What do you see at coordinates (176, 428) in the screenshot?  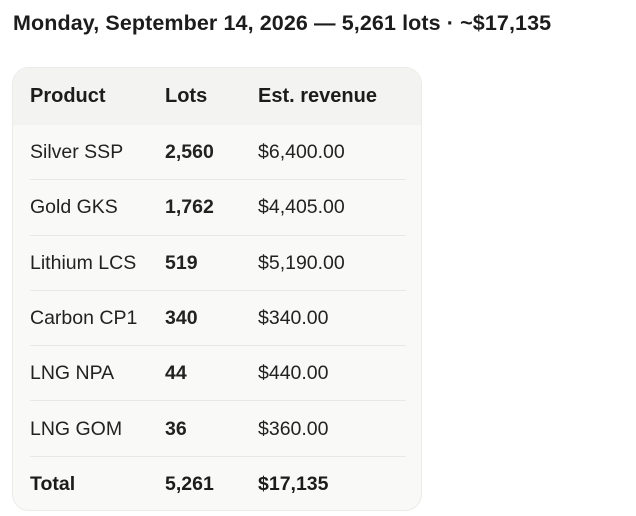 I see `lots-cell: 36` at bounding box center [176, 428].